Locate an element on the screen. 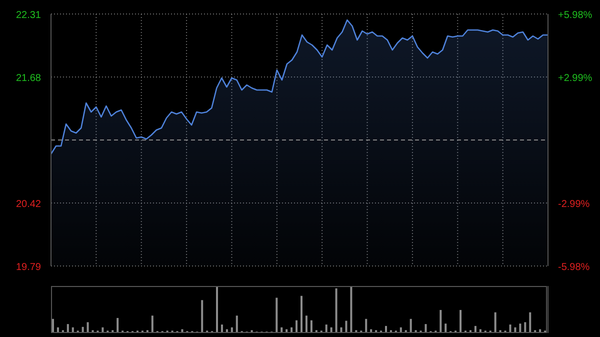 This screenshot has width=600, height=337. y-tick-label: 19.79 is located at coordinates (29, 267).